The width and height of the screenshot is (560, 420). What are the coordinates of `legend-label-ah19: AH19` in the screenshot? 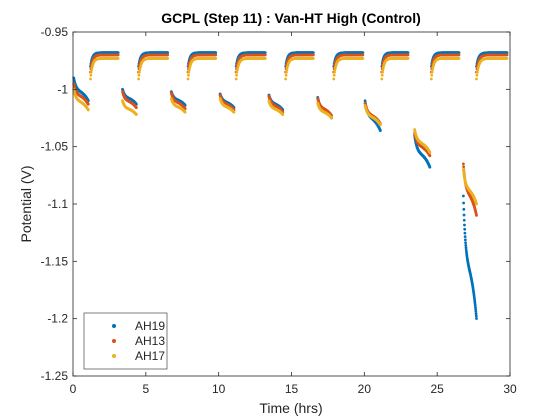 It's located at (150, 326).